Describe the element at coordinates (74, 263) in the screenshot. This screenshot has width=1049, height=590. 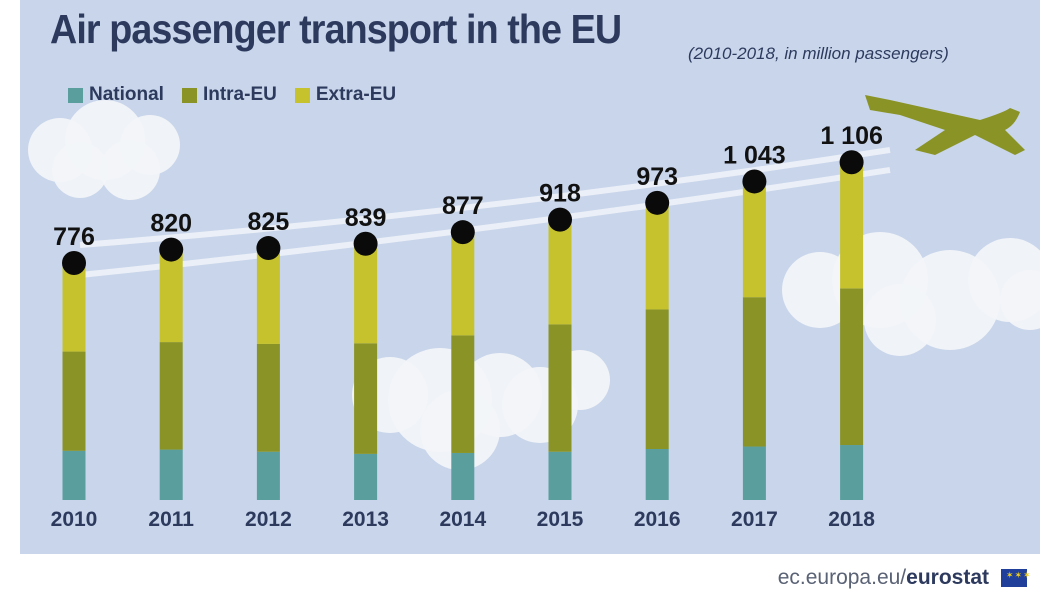
I see `total-marker-2010` at that location.